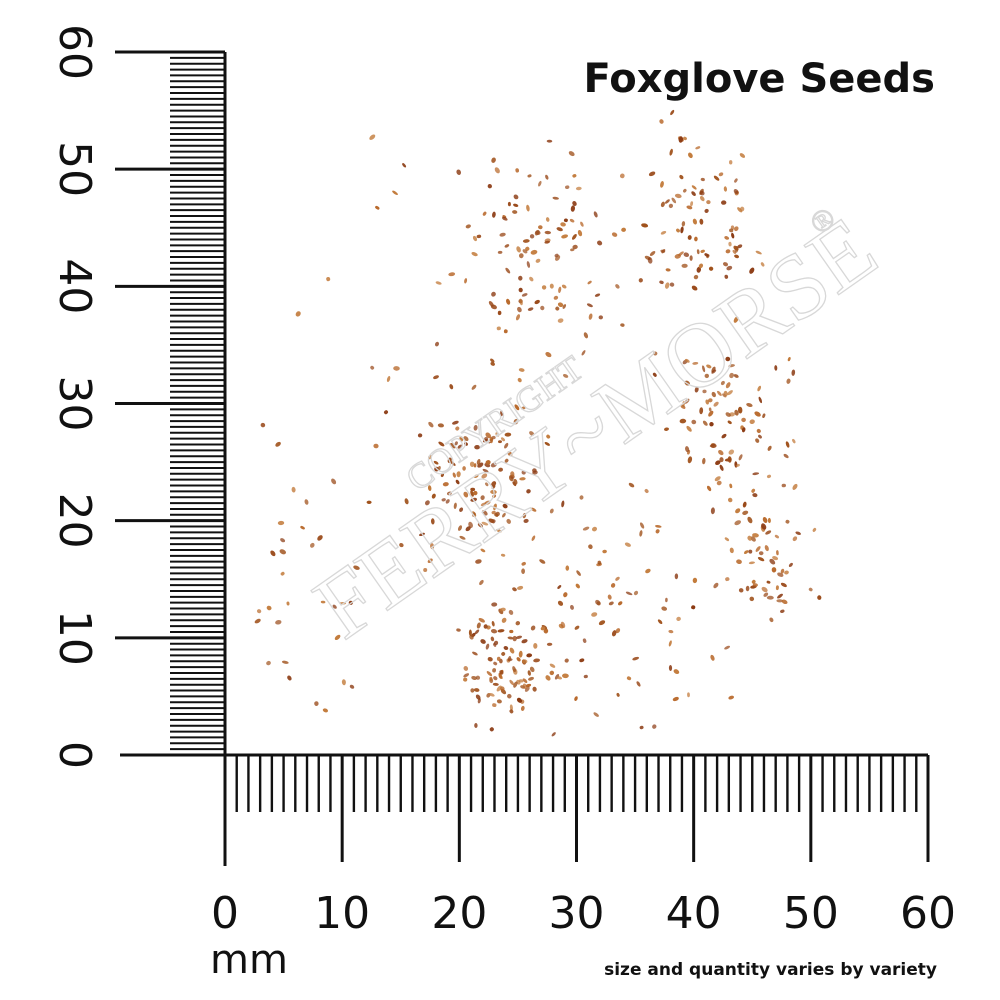 This screenshot has height=1000, width=1000. What do you see at coordinates (249, 960) in the screenshot?
I see `unit-label: mm` at bounding box center [249, 960].